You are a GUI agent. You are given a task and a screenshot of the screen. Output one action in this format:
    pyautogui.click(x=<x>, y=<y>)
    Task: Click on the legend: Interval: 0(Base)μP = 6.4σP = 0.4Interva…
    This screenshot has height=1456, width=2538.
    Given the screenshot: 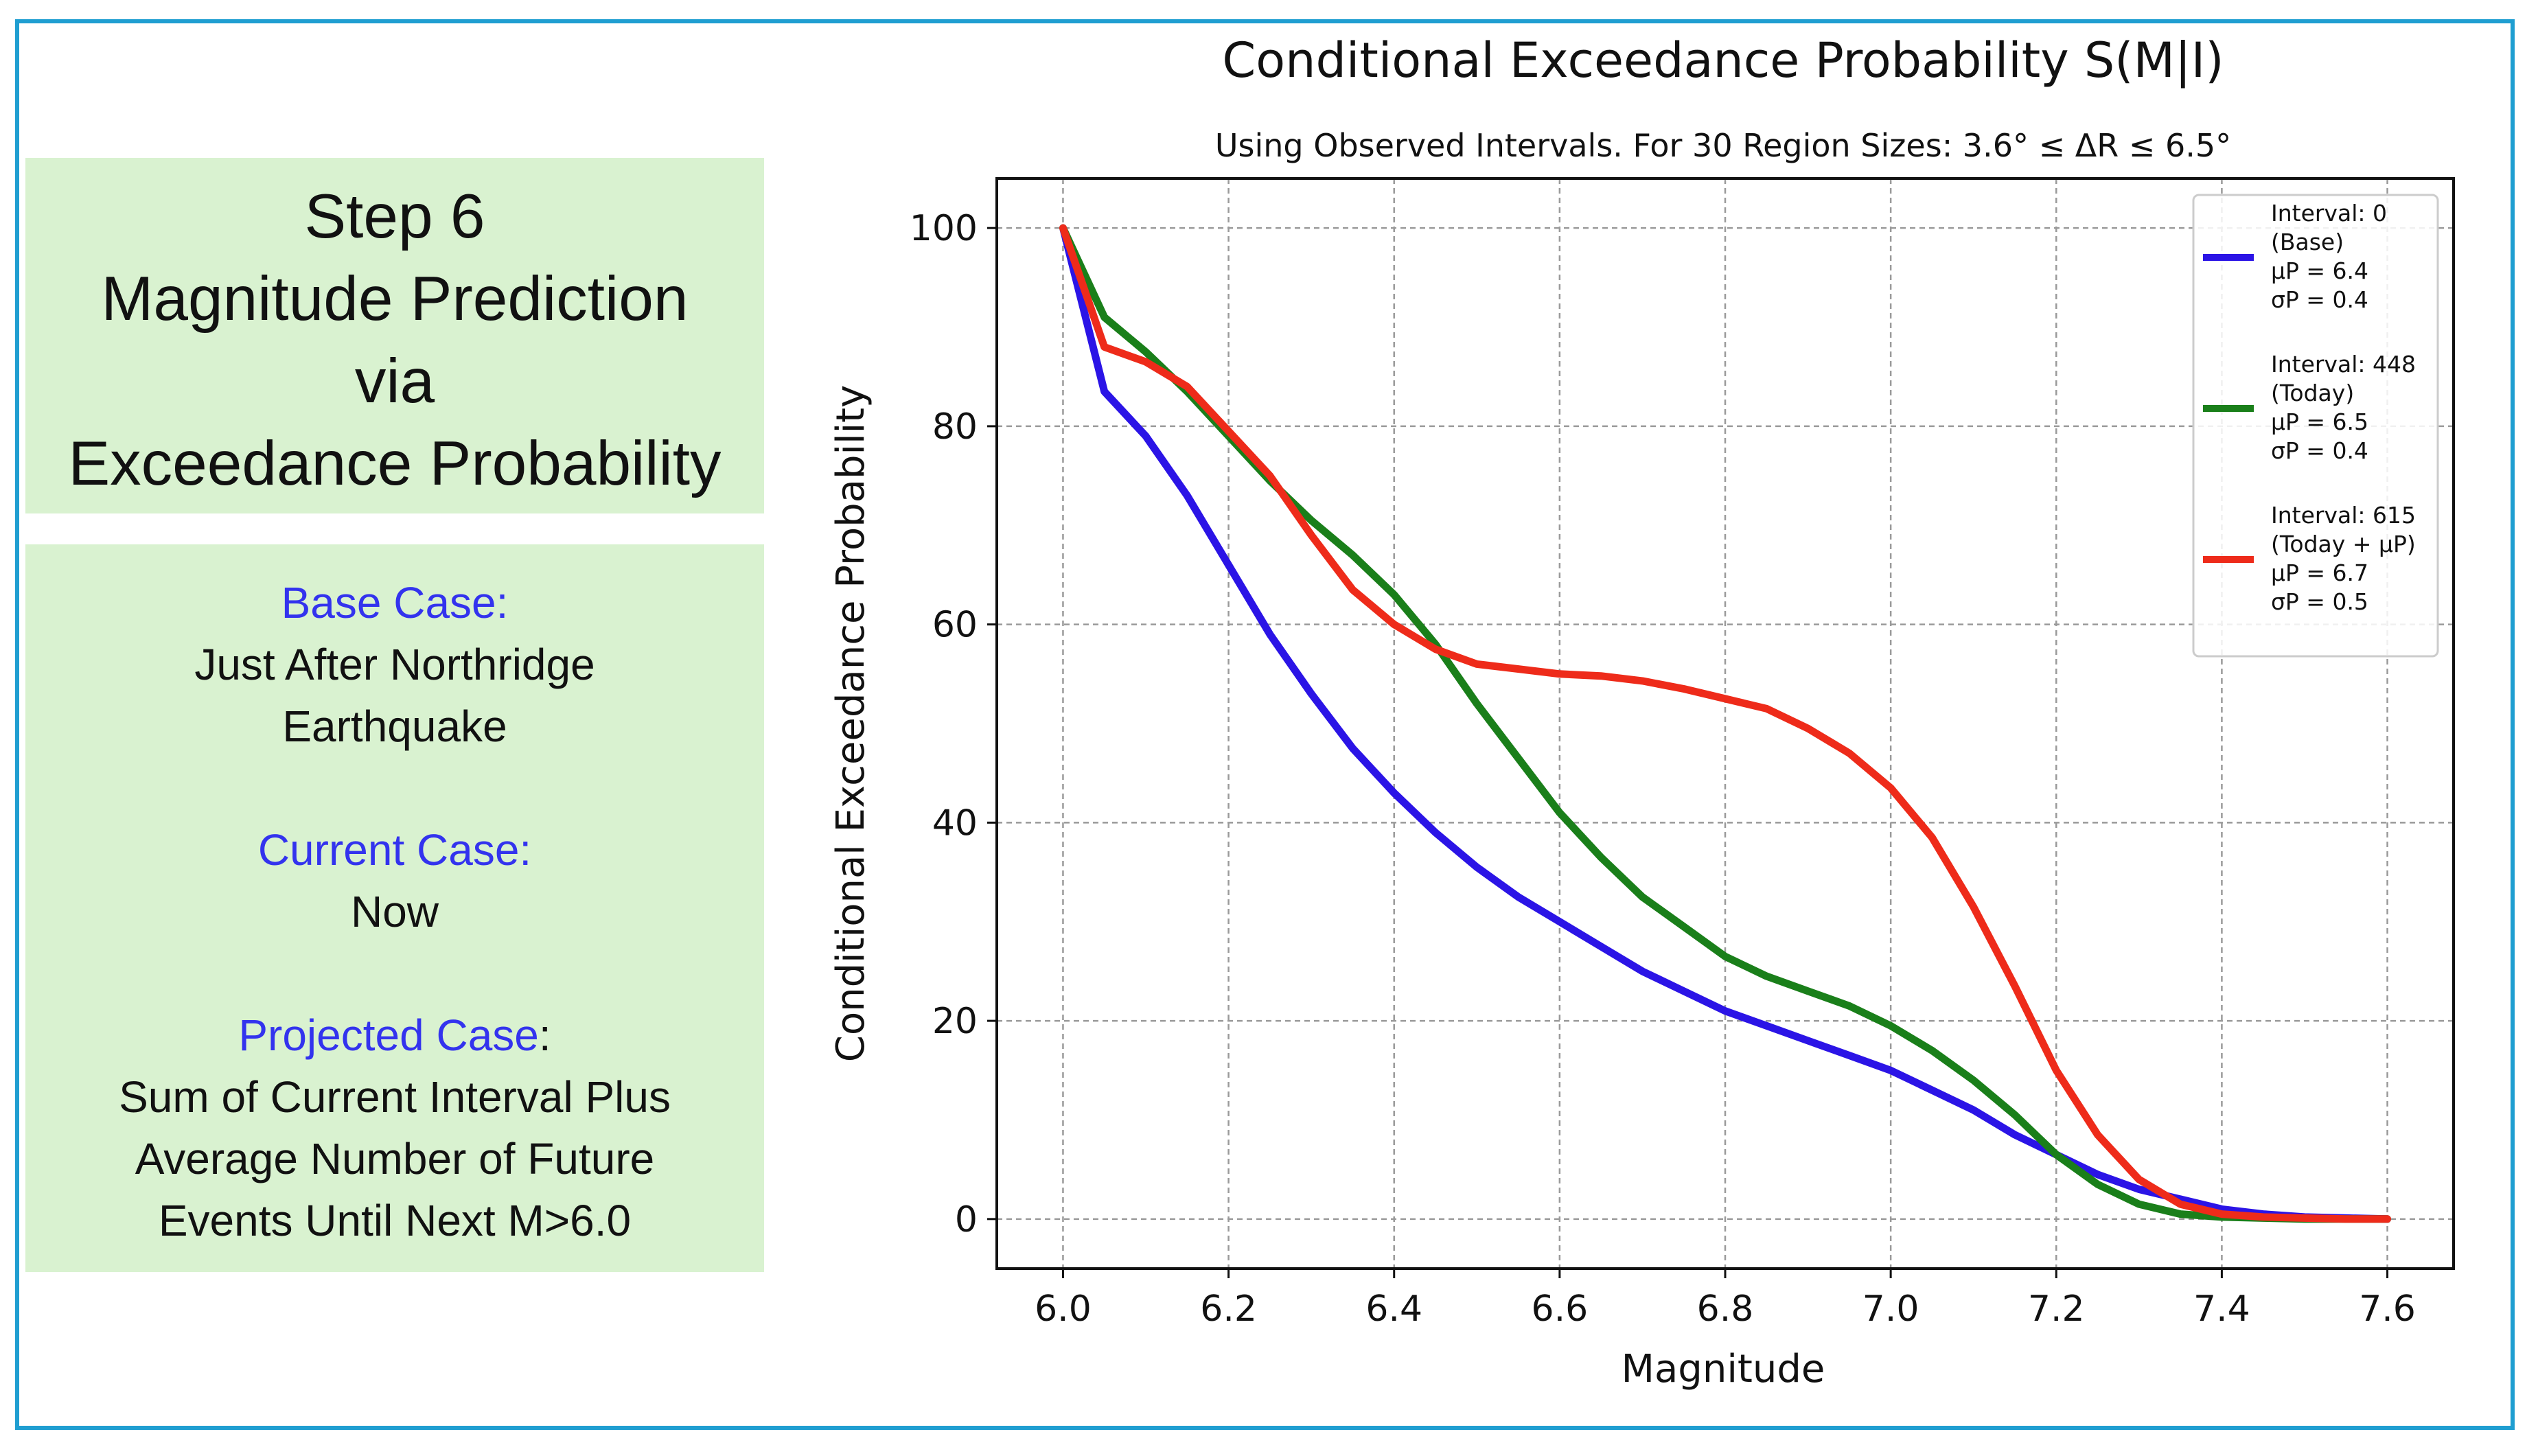 What is the action you would take?
    pyautogui.click(x=2315, y=426)
    